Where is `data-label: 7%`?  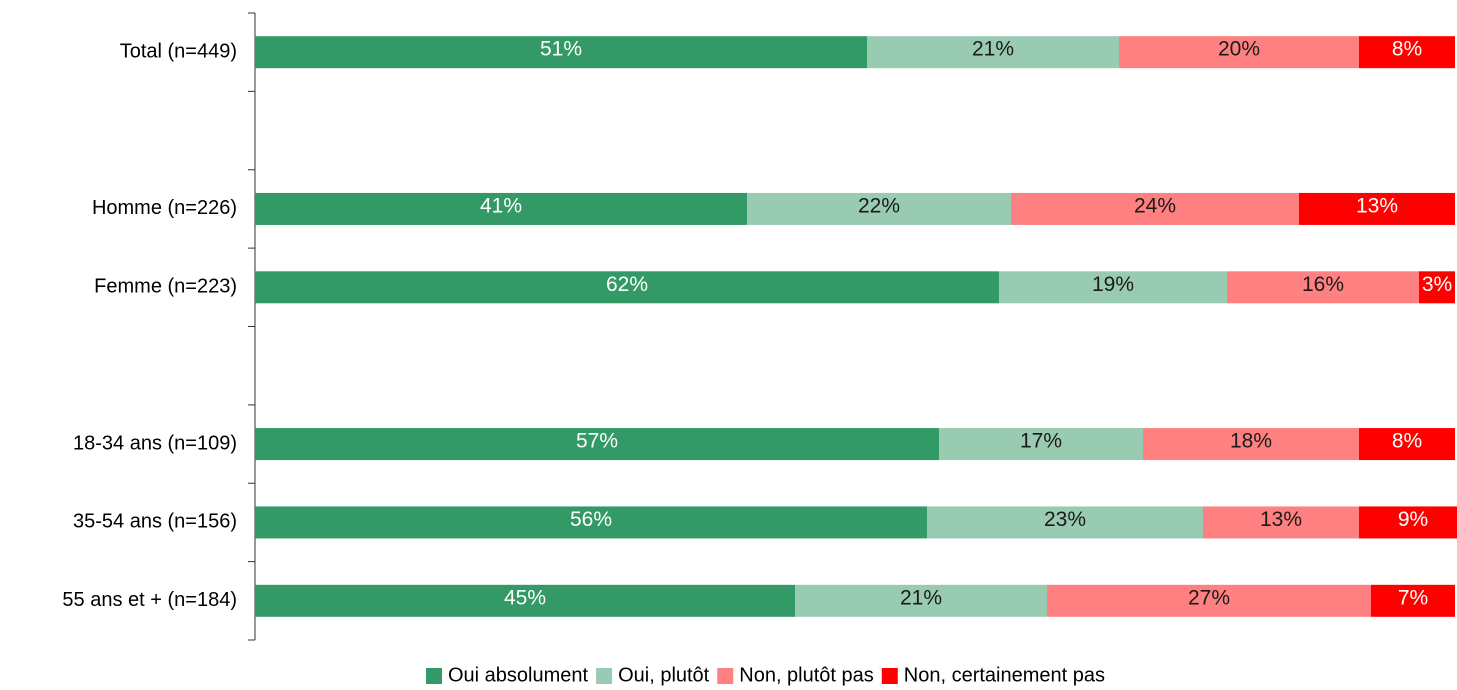 data-label: 7% is located at coordinates (1413, 597).